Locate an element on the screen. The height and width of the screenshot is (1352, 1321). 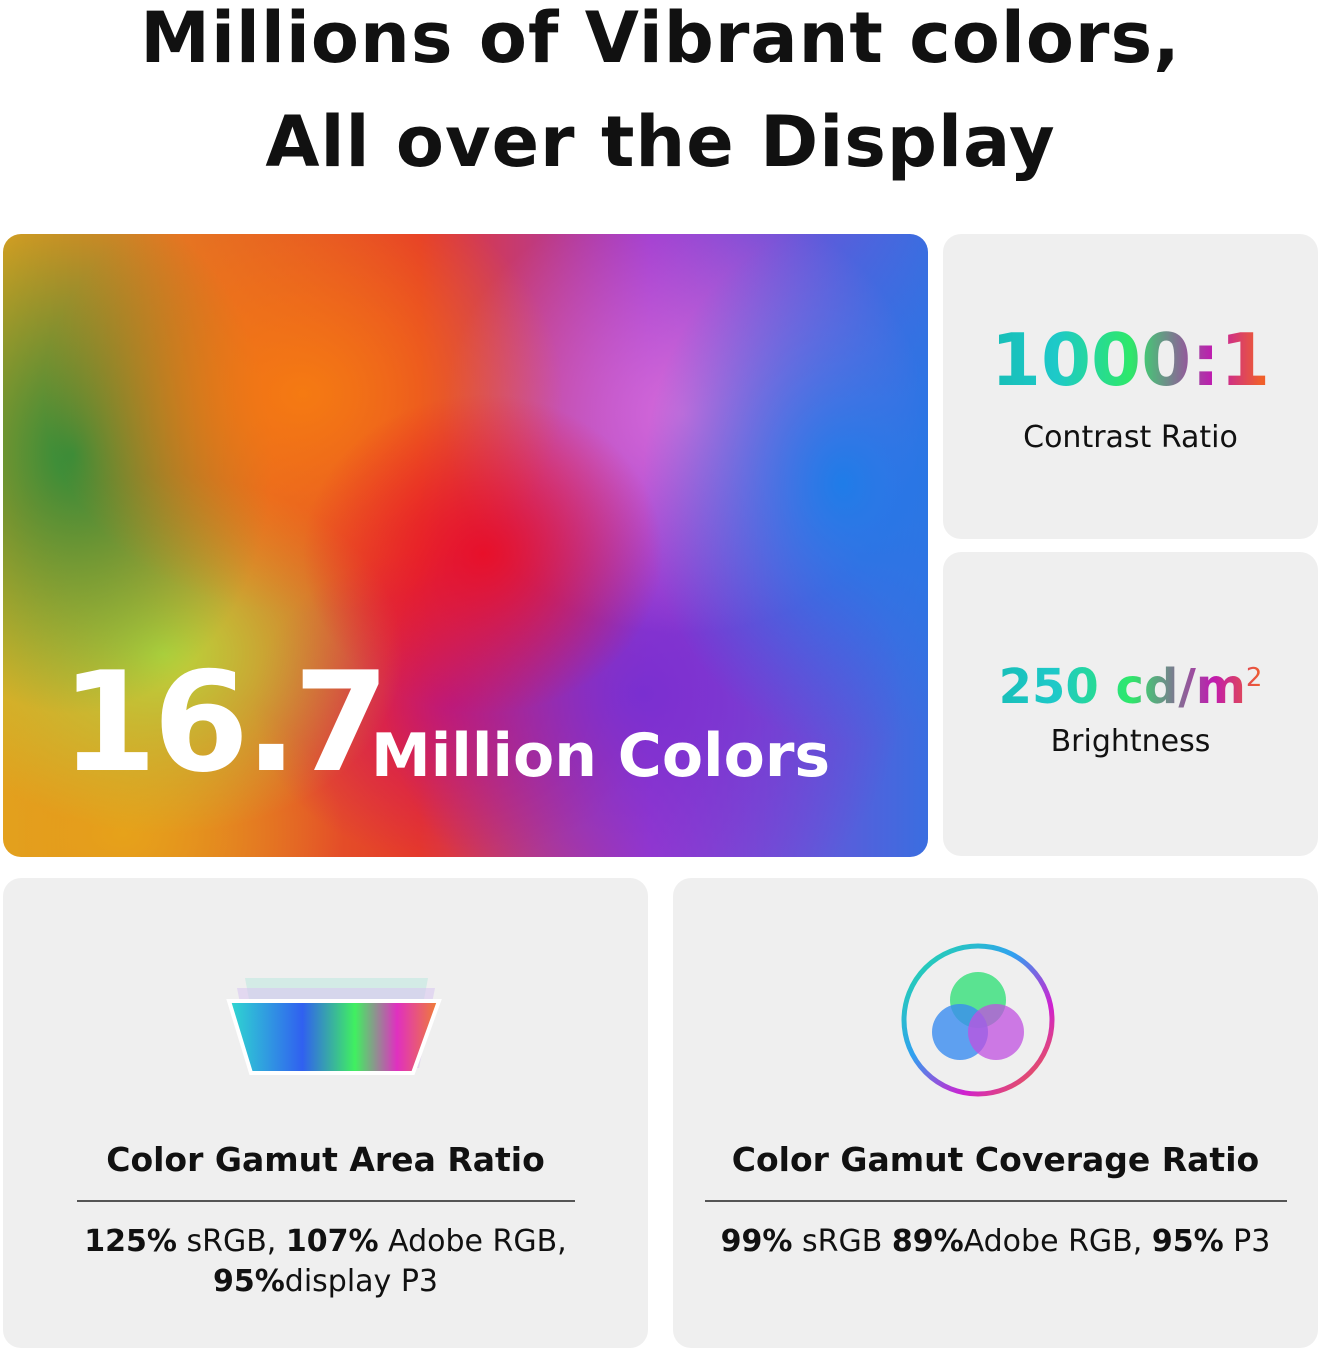
gamut-area-spec-line-2: 95%display P3 is located at coordinates (325, 1282).